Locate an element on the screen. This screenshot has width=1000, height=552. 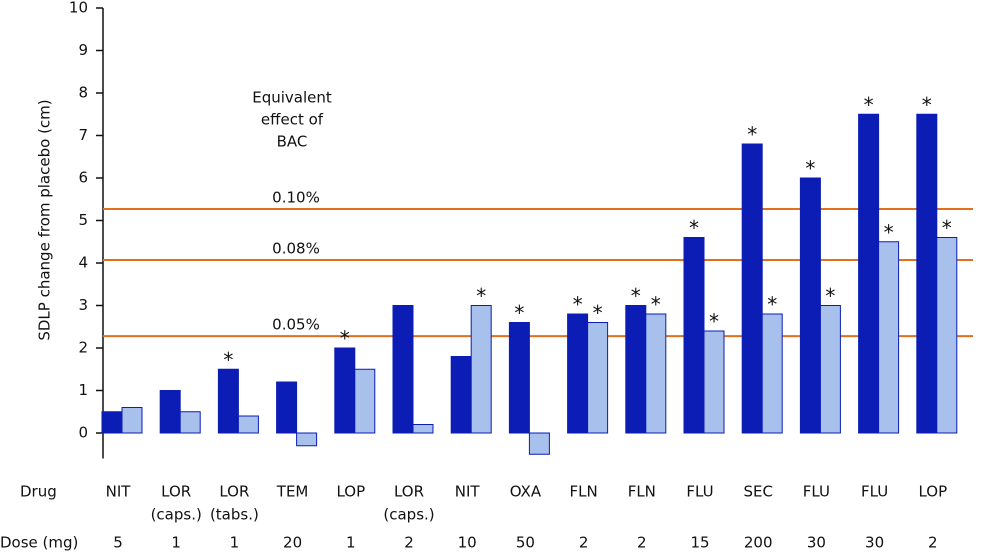
y-tick-label: 3 is located at coordinates (83, 305).